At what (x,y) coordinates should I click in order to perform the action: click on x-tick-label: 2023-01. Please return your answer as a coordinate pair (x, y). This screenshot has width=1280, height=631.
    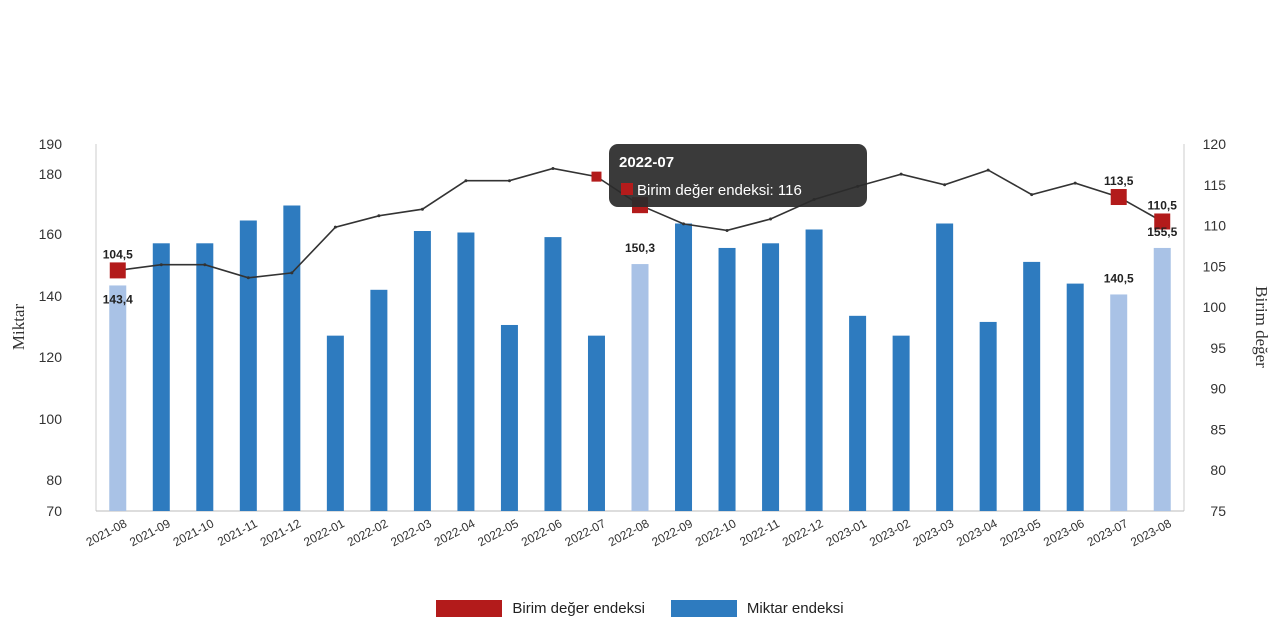
    Looking at the image, I should click on (847, 532).